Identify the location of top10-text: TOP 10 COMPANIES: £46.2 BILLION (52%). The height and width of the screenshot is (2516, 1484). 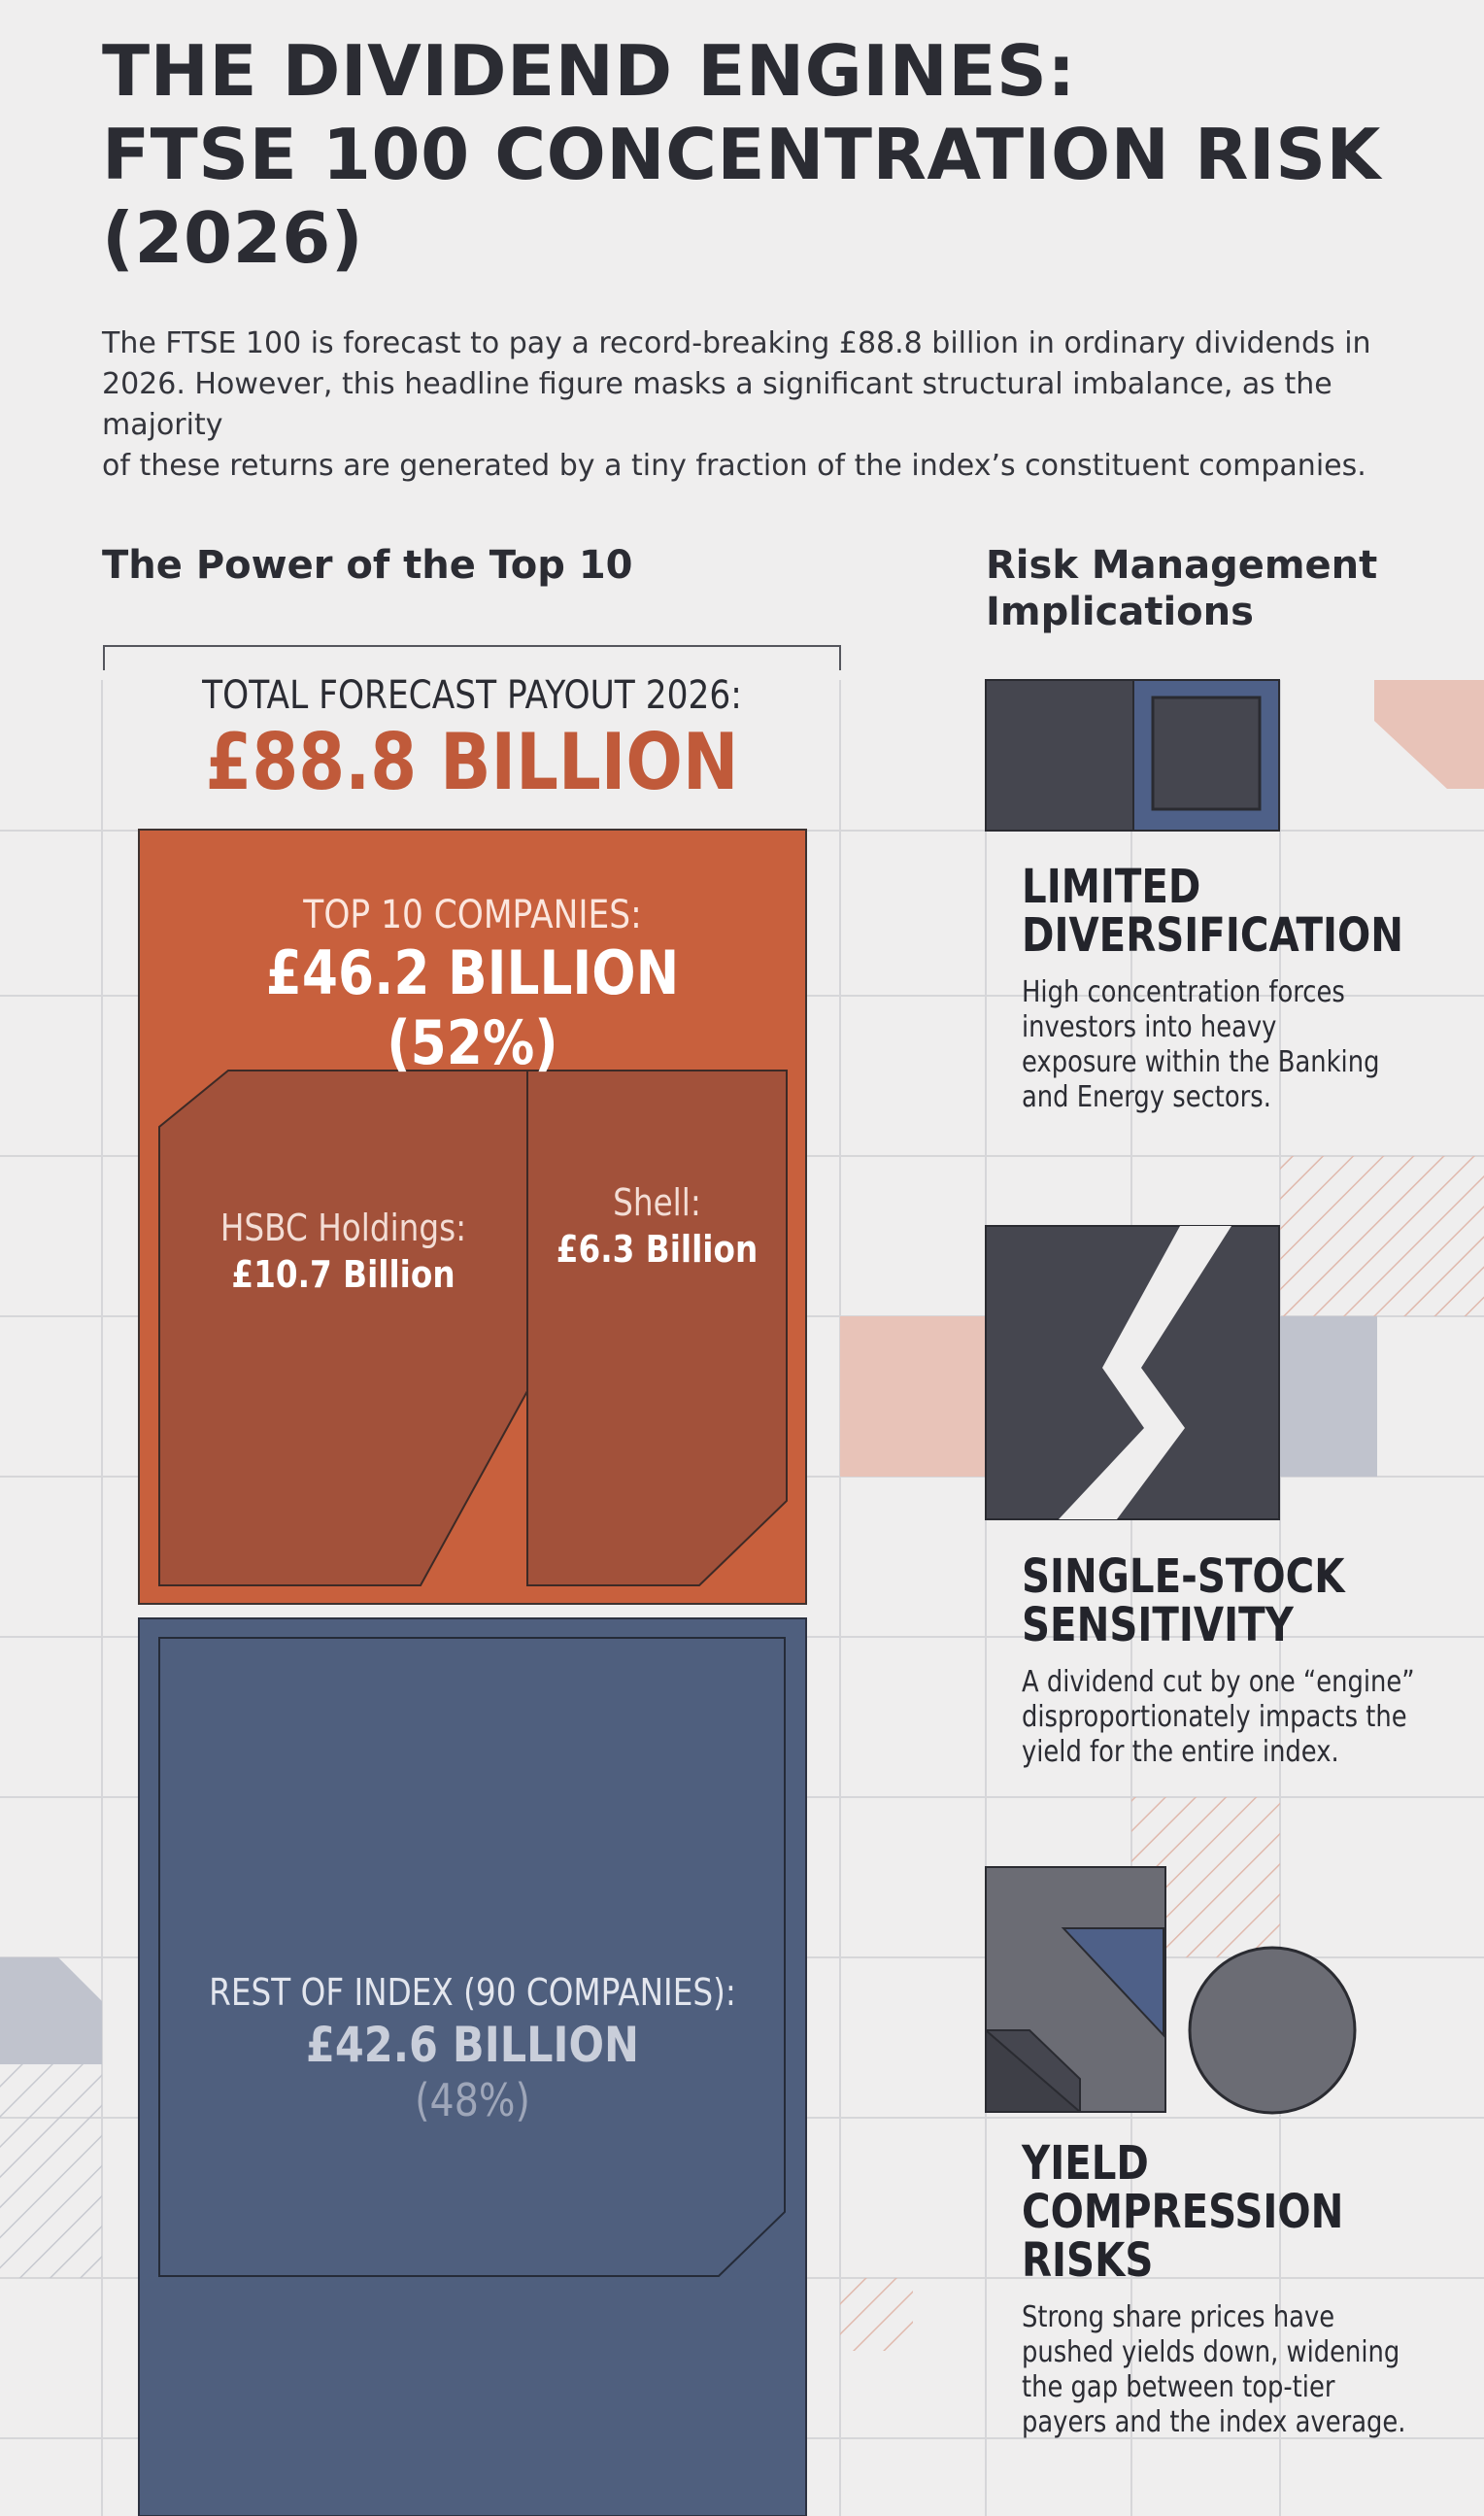
(473, 985).